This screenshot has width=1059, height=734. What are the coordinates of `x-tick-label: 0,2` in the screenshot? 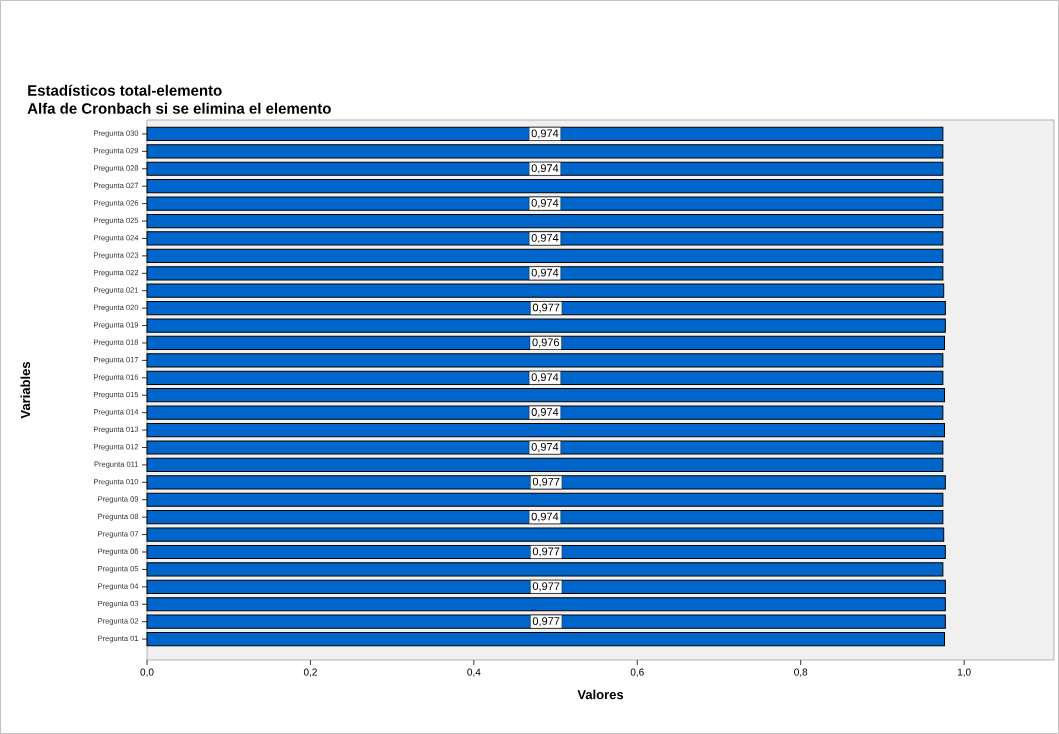 It's located at (310, 672).